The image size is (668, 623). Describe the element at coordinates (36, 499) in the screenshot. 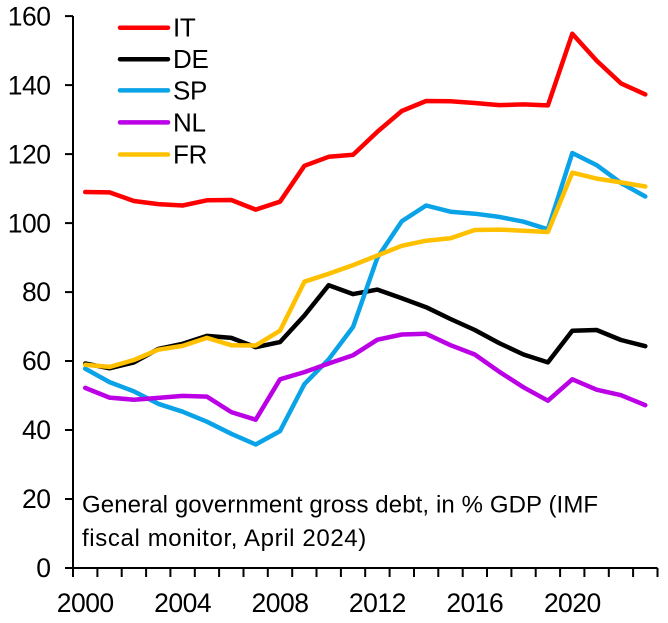

I see `svg-text: 20` at that location.